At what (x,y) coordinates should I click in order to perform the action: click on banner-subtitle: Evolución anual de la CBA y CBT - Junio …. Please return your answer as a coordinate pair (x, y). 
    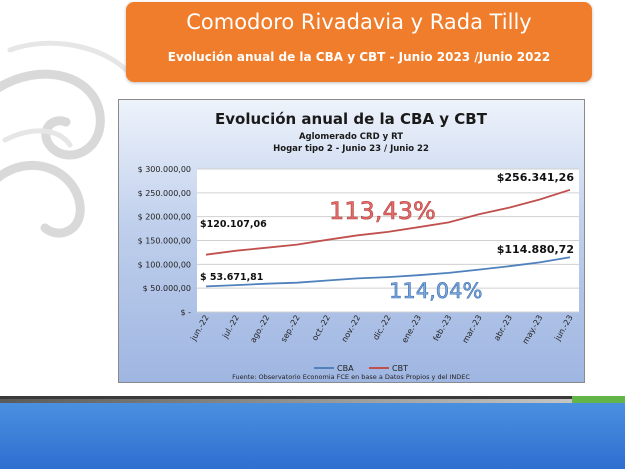
    Looking at the image, I should click on (359, 57).